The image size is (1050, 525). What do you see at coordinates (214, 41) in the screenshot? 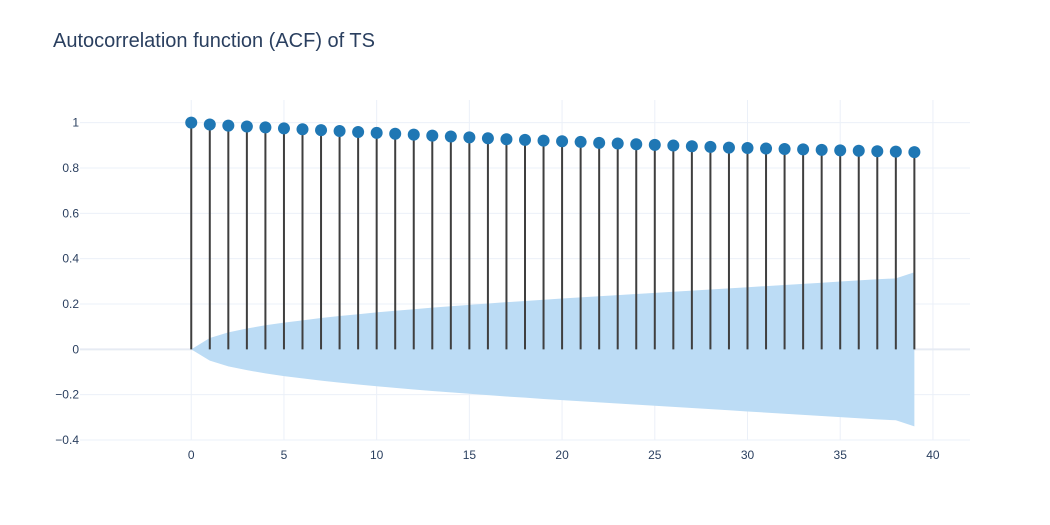
I see `chart-title: Autocorrelation function (ACF) of TS` at bounding box center [214, 41].